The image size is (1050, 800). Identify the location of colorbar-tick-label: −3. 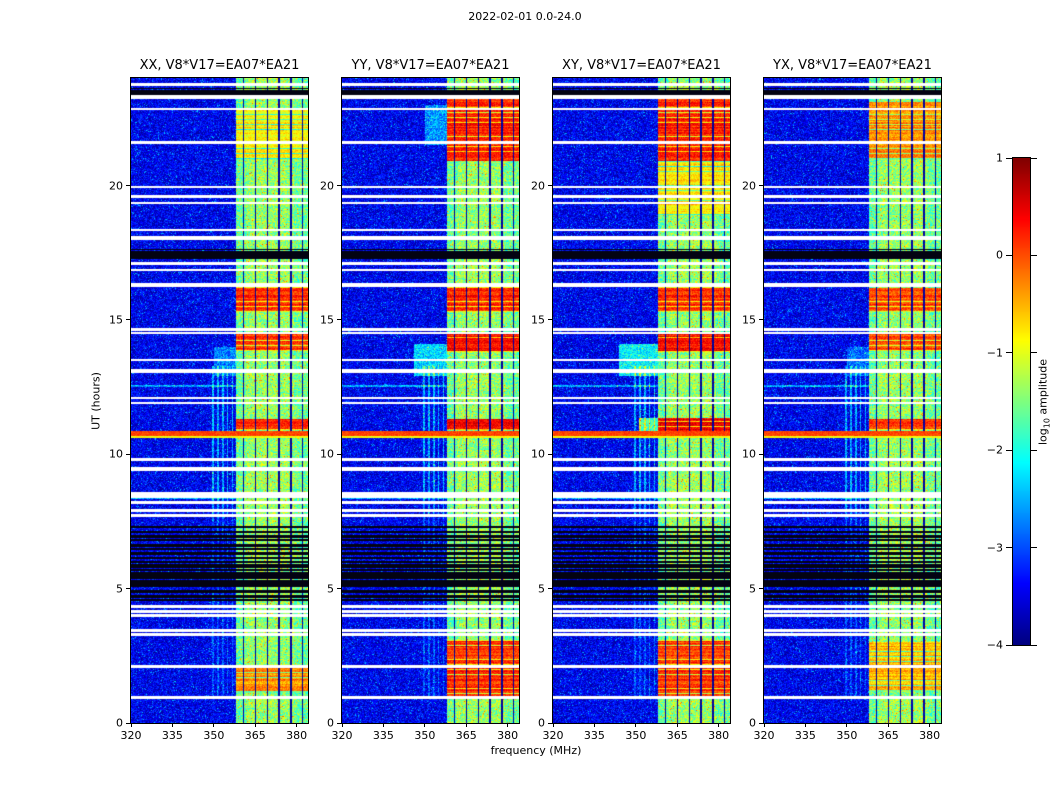
(994, 548).